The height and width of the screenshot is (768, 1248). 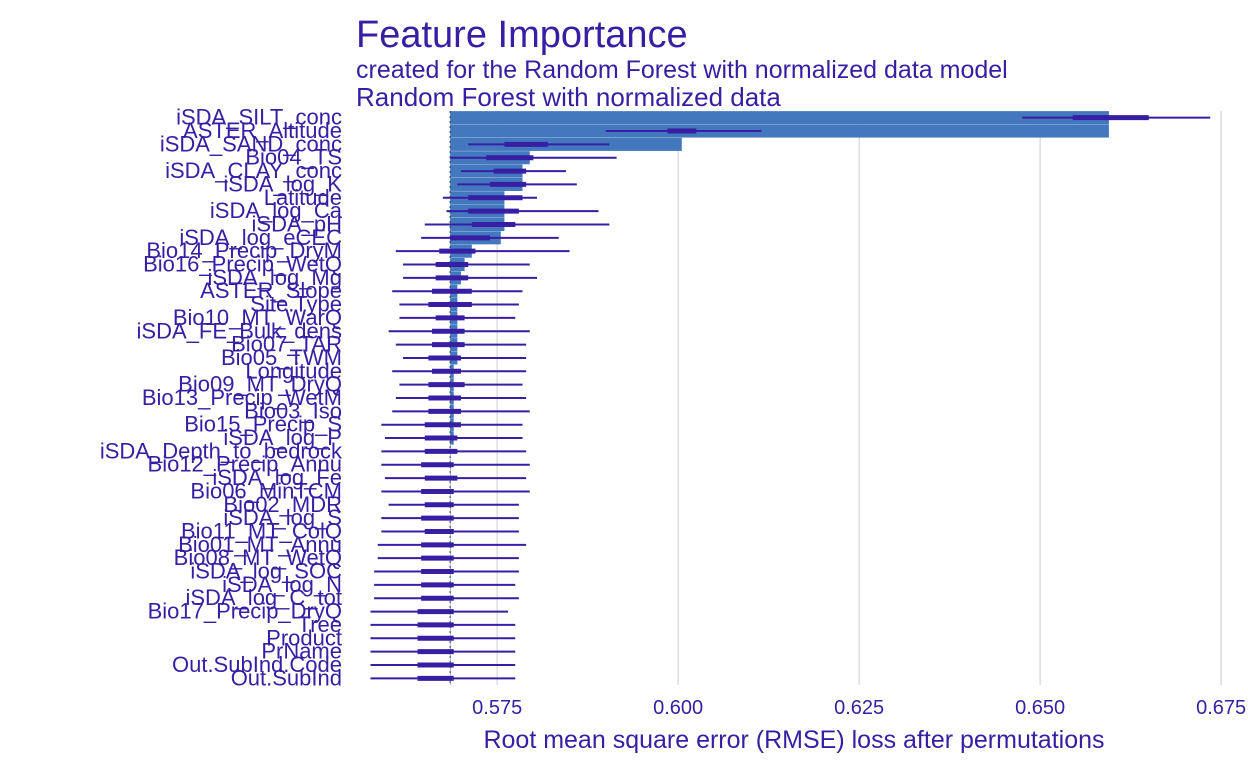 What do you see at coordinates (779, 118) in the screenshot?
I see `bar-iSDA_SILT_conc` at bounding box center [779, 118].